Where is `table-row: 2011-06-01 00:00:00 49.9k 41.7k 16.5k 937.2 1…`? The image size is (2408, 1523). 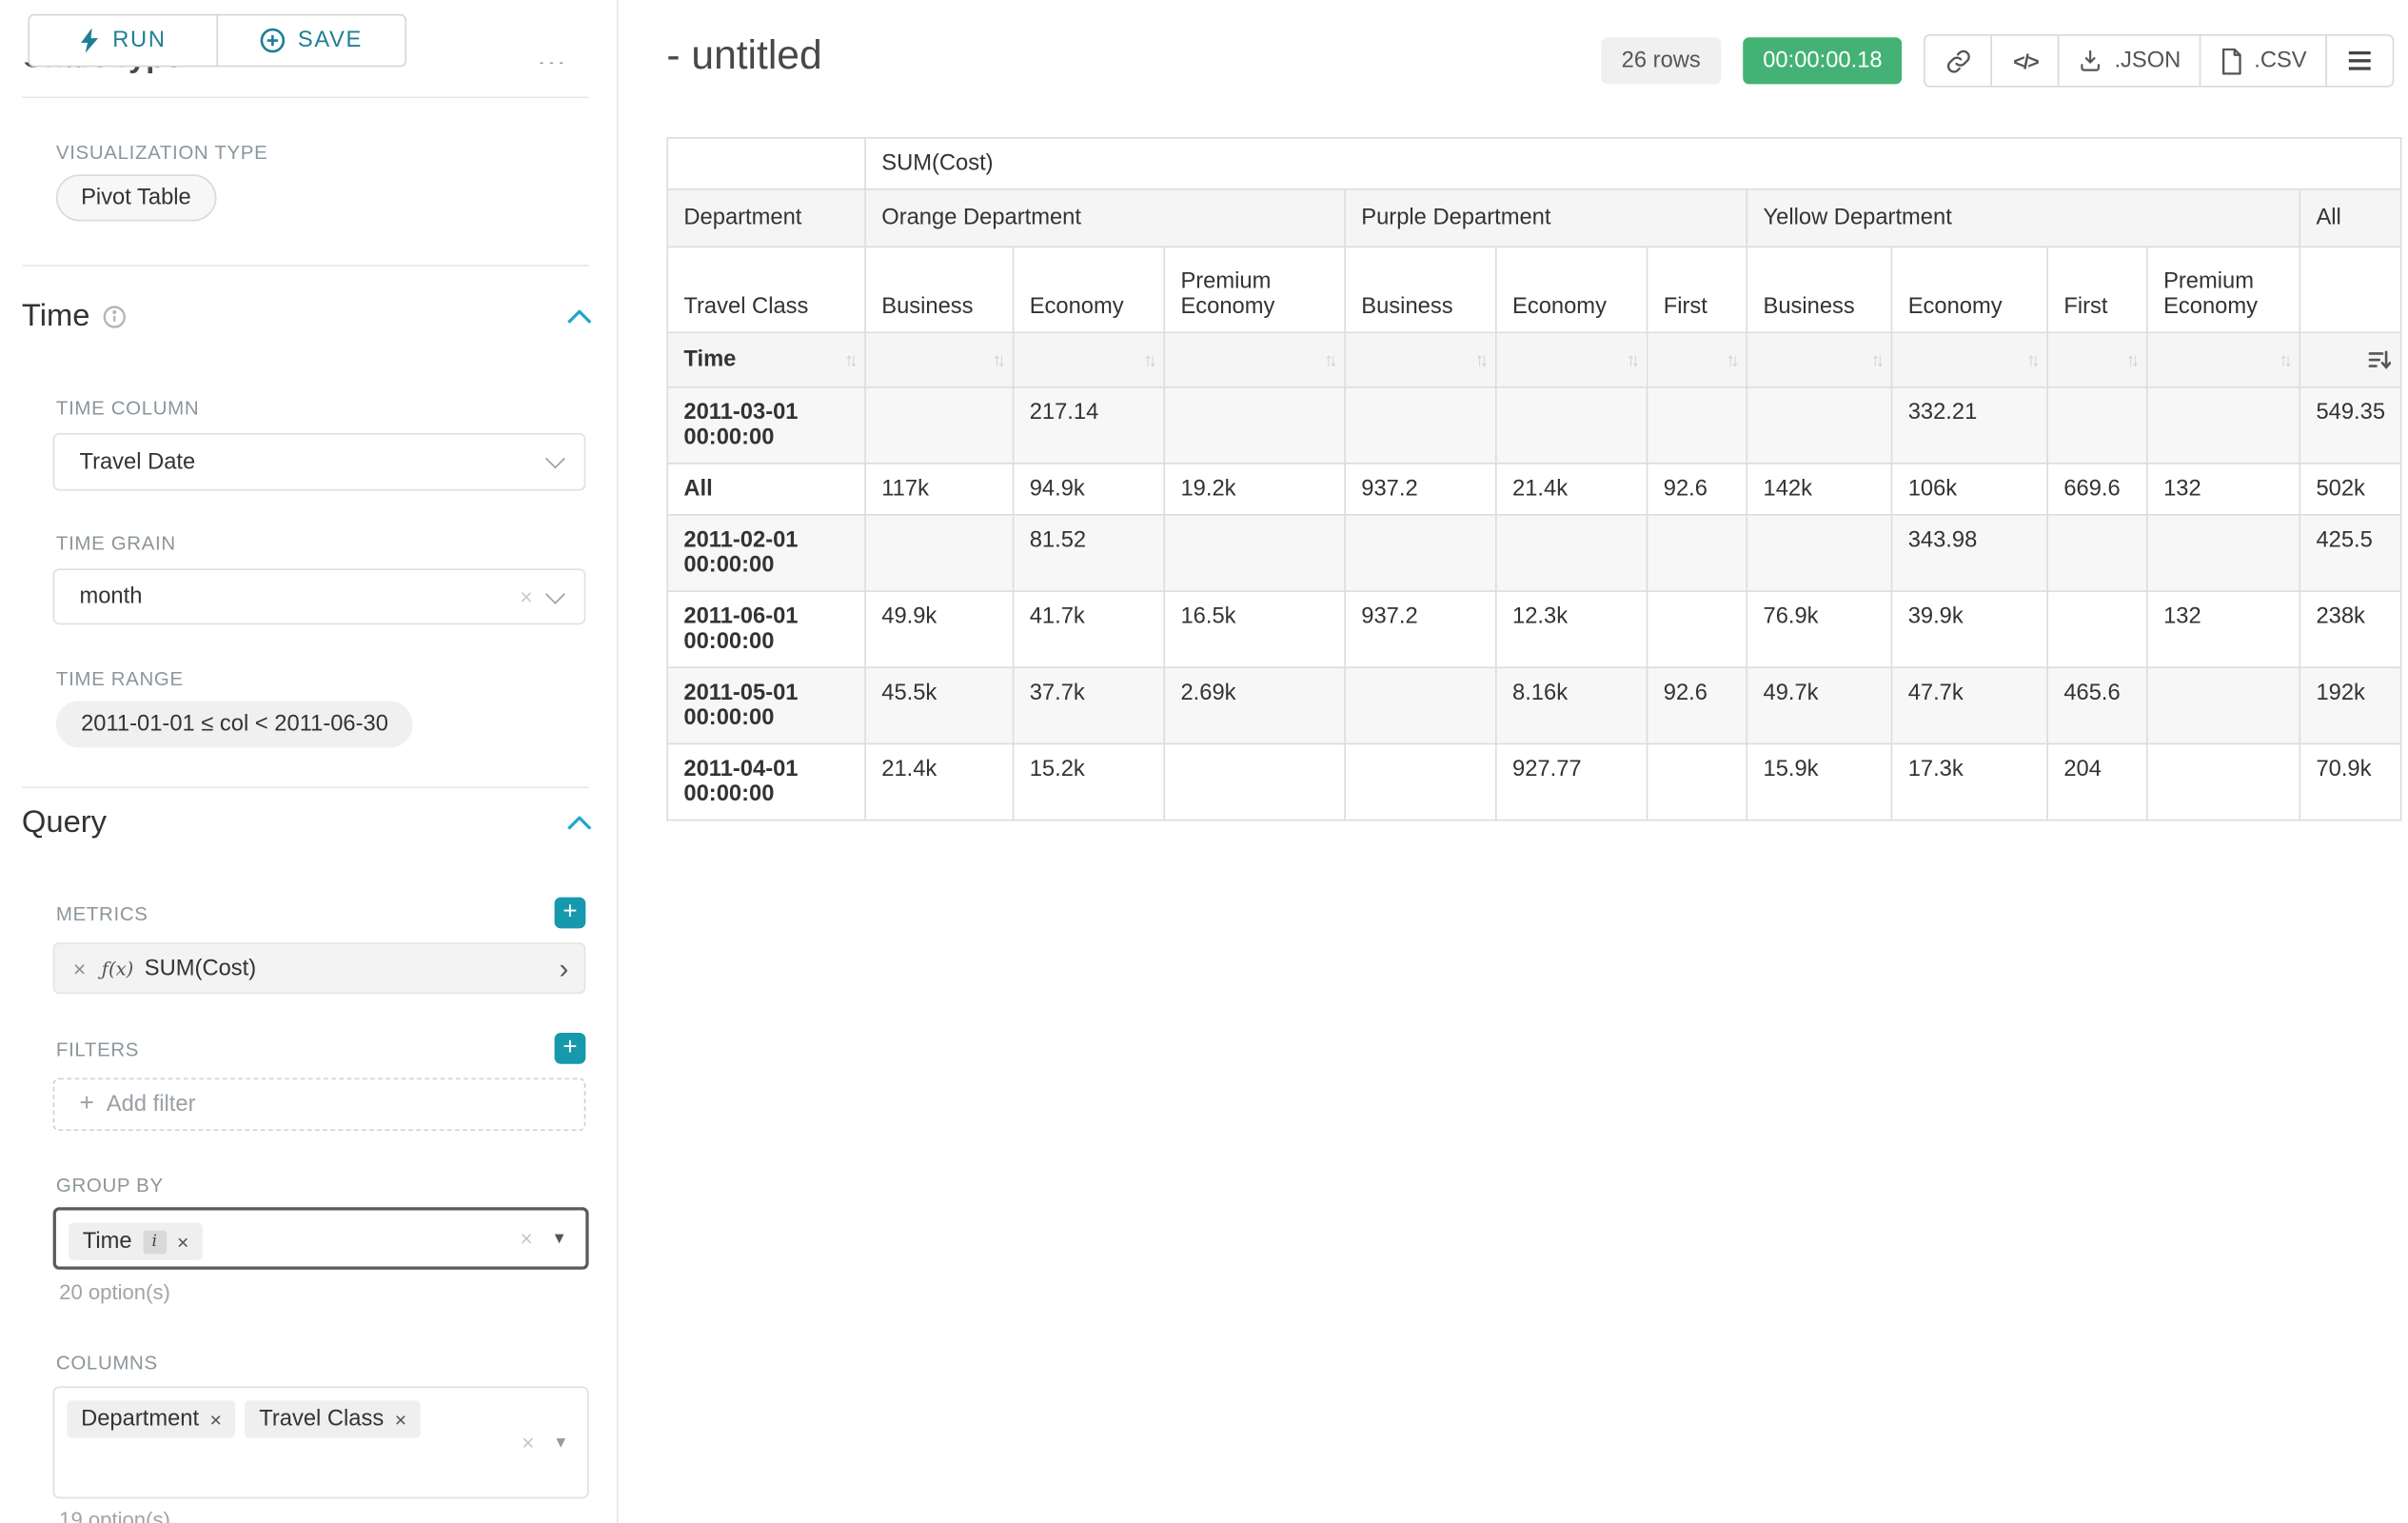 table-row: 2011-06-01 00:00:00 49.9k 41.7k 16.5k 937.2 1… is located at coordinates (1534, 630).